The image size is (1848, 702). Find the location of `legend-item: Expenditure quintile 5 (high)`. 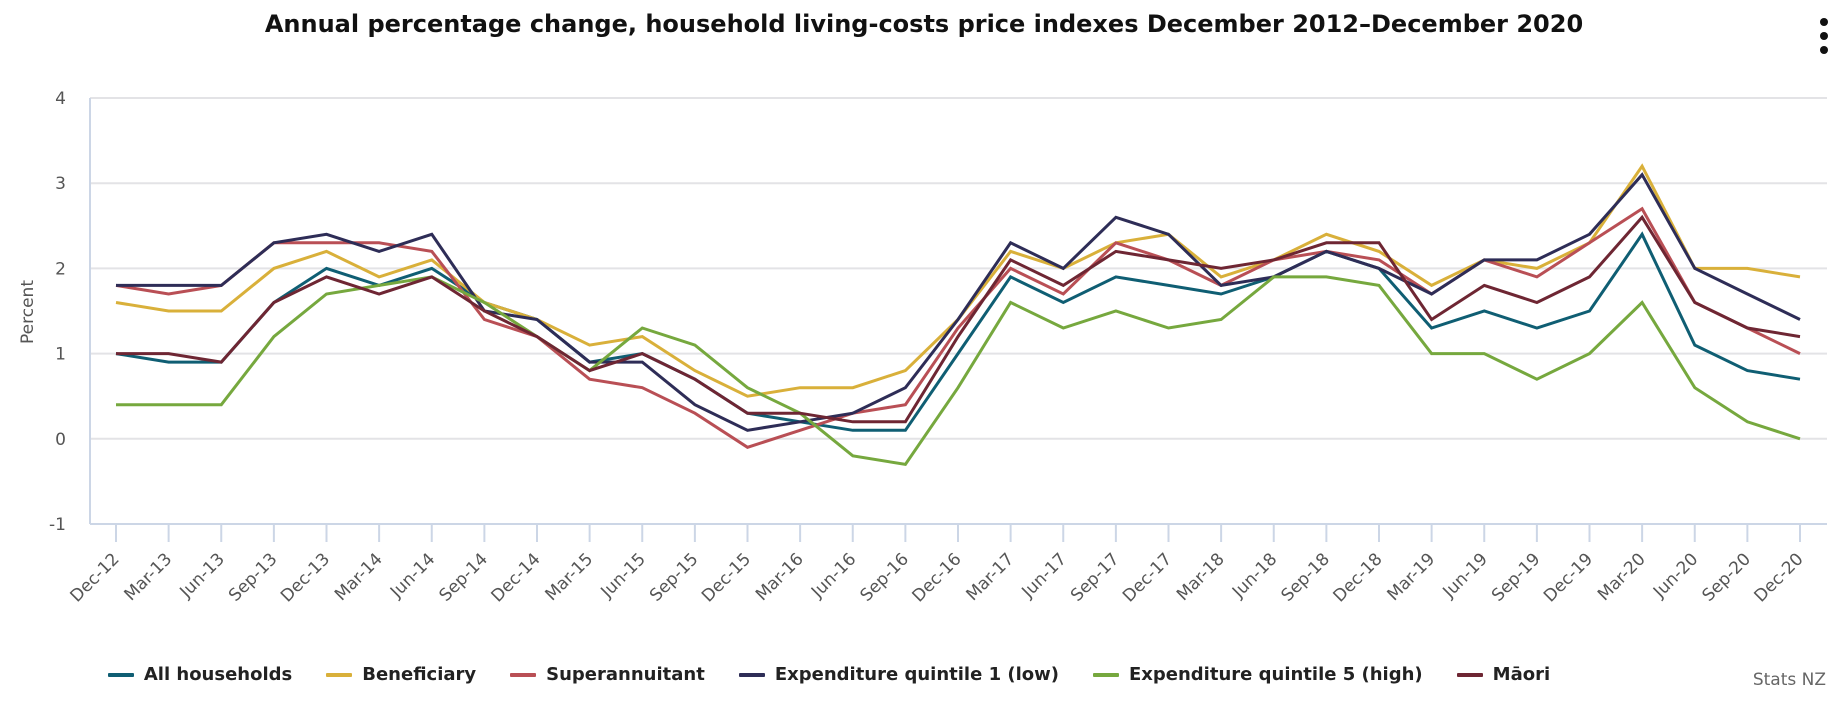

legend-item: Expenditure quintile 5 (high) is located at coordinates (1257, 674).